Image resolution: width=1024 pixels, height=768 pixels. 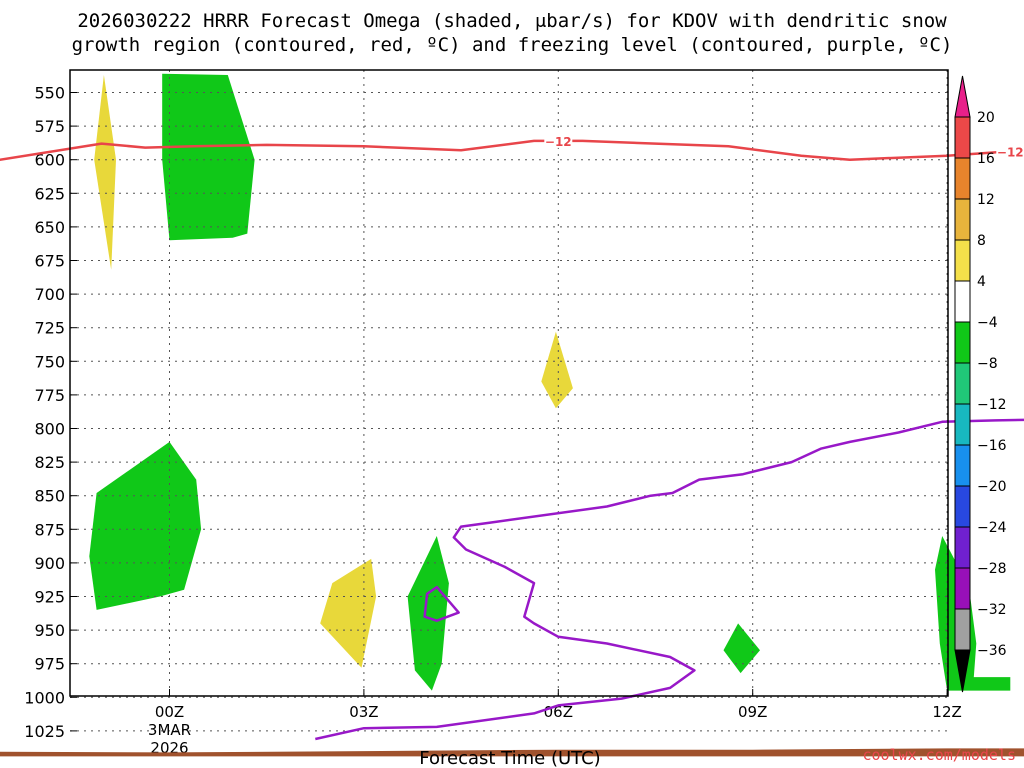 What do you see at coordinates (992, 569) in the screenshot?
I see `colorbar-label: −28` at bounding box center [992, 569].